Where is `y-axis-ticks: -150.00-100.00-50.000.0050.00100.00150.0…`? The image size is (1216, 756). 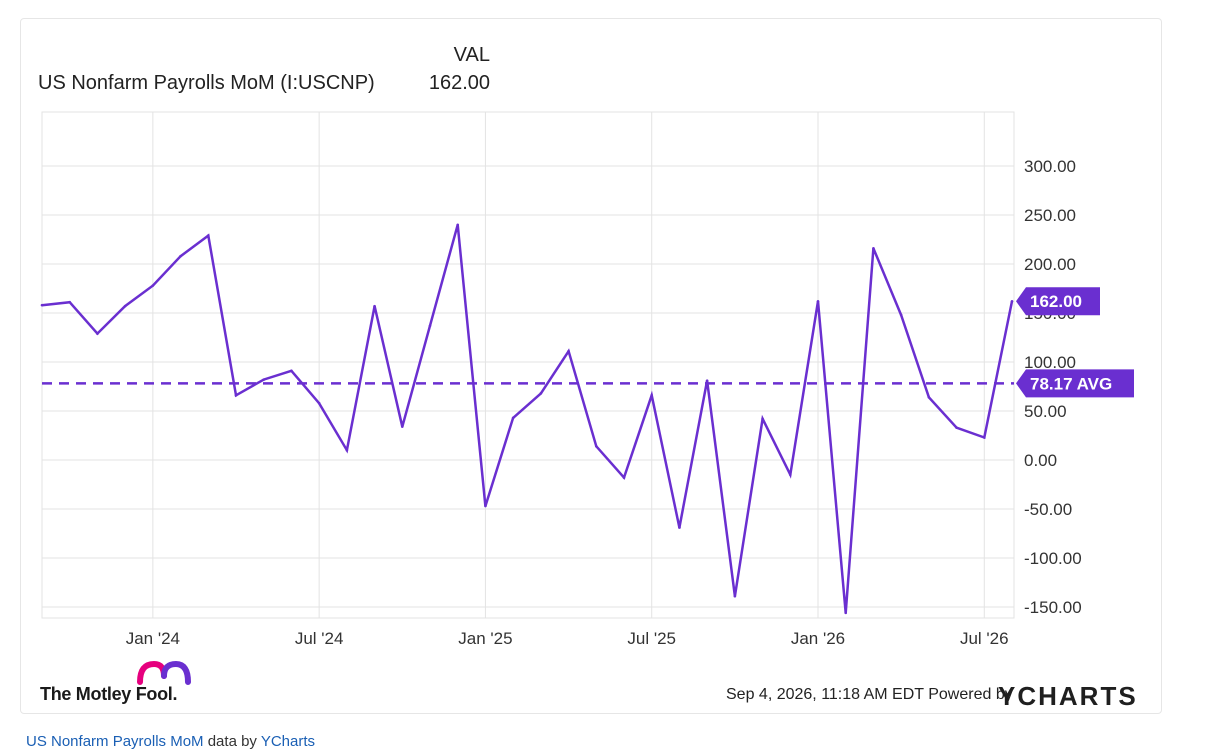 y-axis-ticks: -150.00-100.00-50.000.0050.00100.00150.0… is located at coordinates (1053, 387).